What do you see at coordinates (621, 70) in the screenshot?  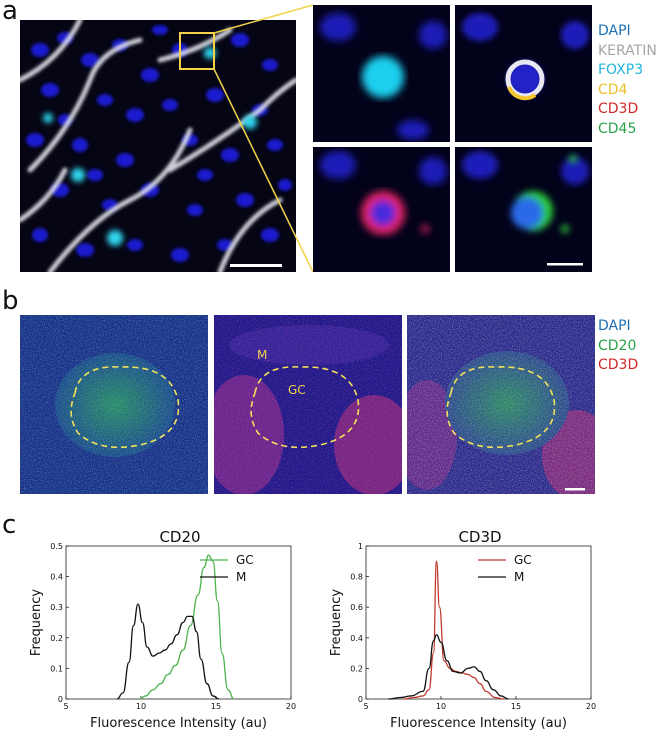 I see `legend-foxp3: FOXP3` at bounding box center [621, 70].